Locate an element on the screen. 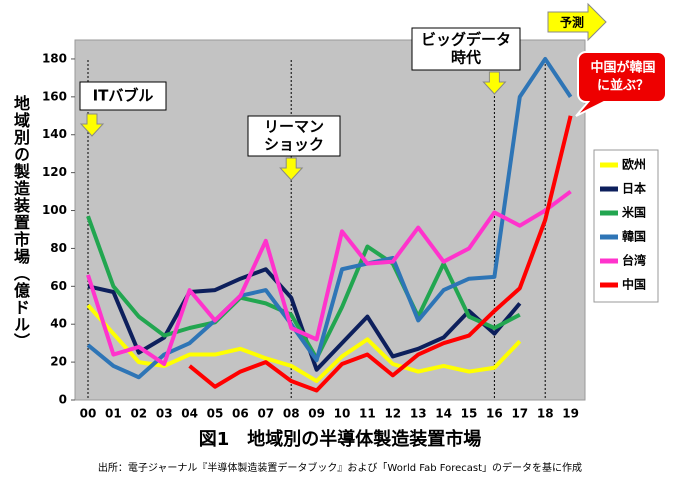 This screenshot has height=484, width=685. legend-label: 欧州 is located at coordinates (634, 164).